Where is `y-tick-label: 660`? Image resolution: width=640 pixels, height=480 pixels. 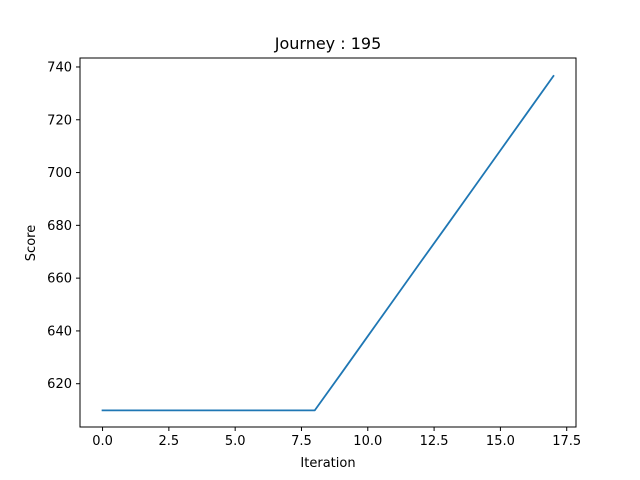 y-tick-label: 660 is located at coordinates (59, 279).